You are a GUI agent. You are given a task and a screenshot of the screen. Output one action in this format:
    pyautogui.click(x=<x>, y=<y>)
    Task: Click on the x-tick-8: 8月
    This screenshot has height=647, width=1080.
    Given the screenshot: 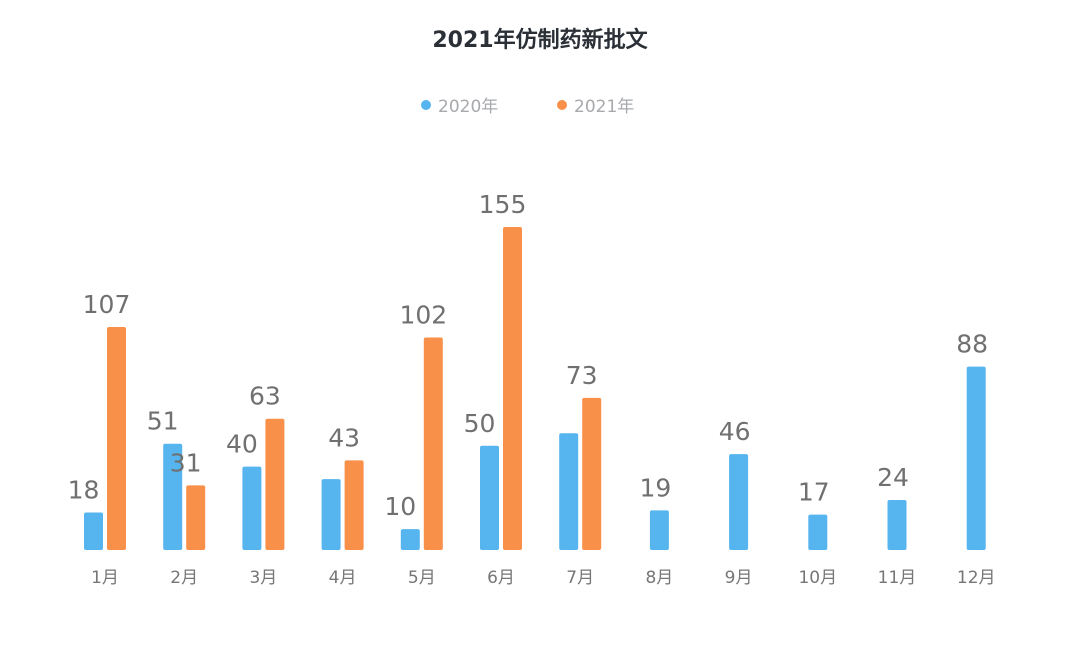 What is the action you would take?
    pyautogui.click(x=659, y=578)
    